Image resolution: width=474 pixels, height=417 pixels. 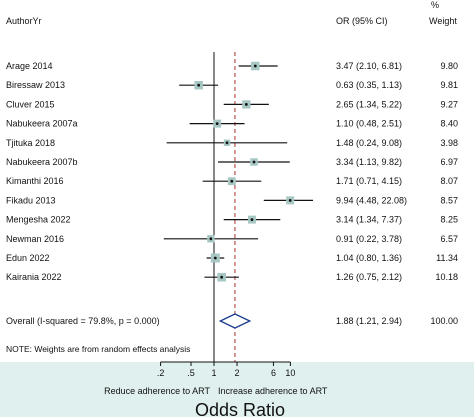 What do you see at coordinates (29, 66) in the screenshot?
I see `study-label: Arage 2014` at bounding box center [29, 66].